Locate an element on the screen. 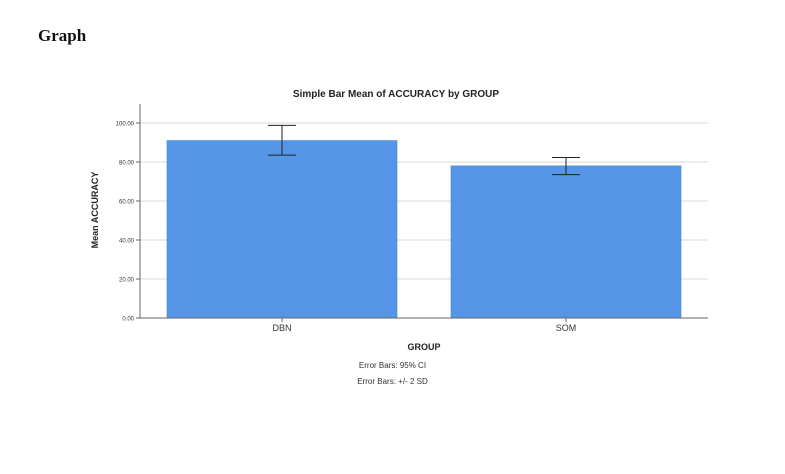  x-tick-label-som: SOM is located at coordinates (566, 328).